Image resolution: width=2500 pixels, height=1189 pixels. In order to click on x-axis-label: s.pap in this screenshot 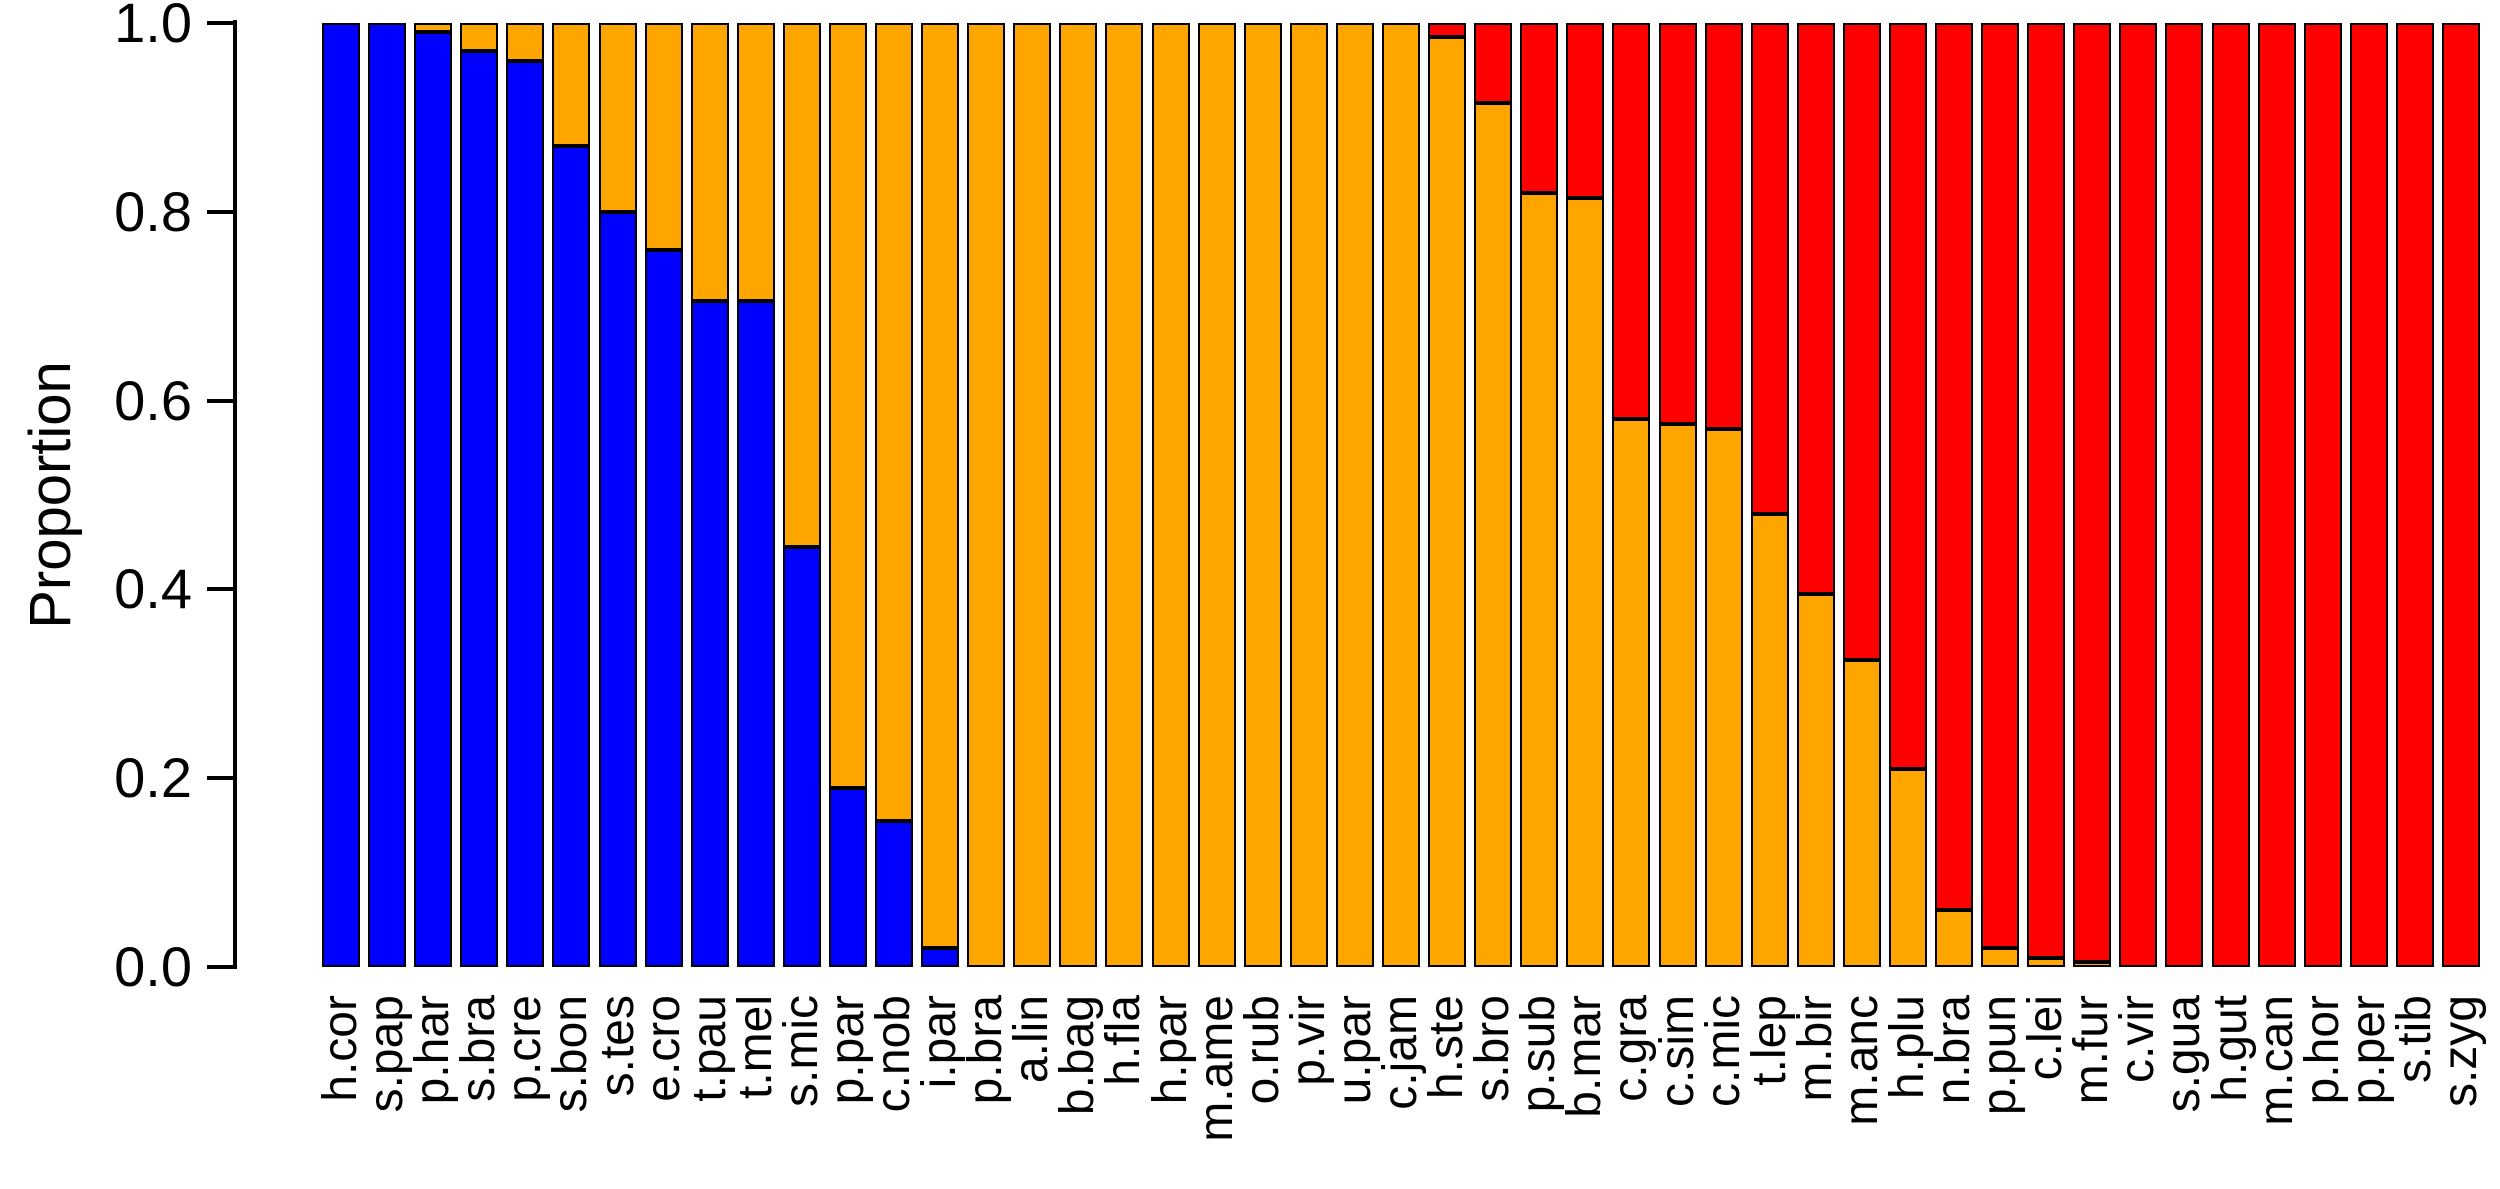, I will do `click(387, 1054)`.